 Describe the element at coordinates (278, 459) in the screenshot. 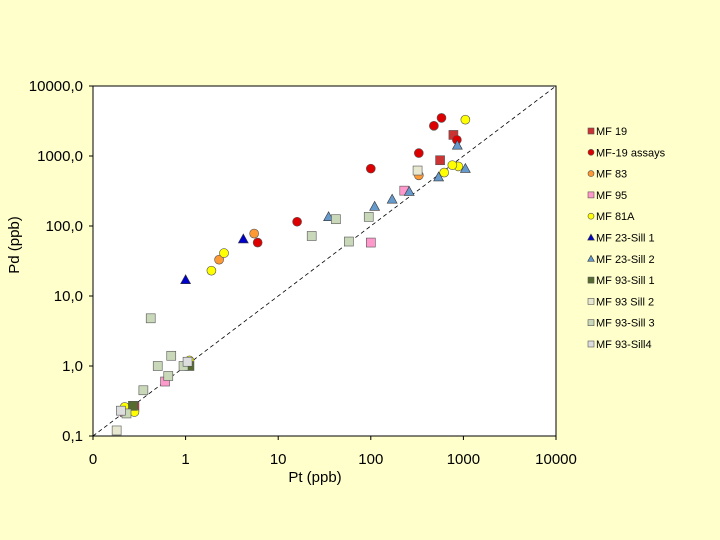

I see `x-tick-label: 10` at that location.